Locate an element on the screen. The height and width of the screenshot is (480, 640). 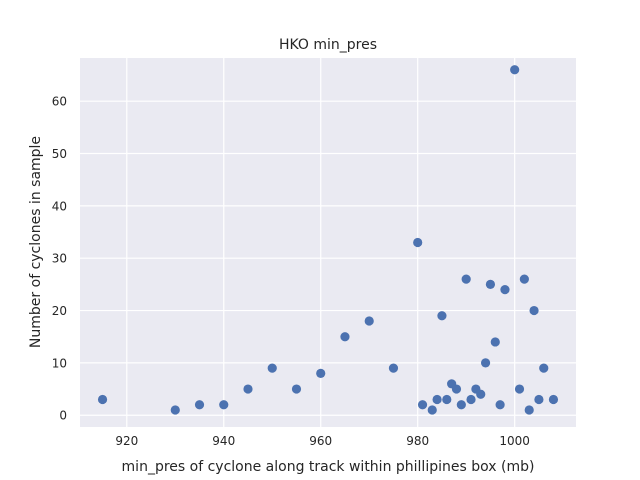
chart-title: HKO min_pres is located at coordinates (328, 45).